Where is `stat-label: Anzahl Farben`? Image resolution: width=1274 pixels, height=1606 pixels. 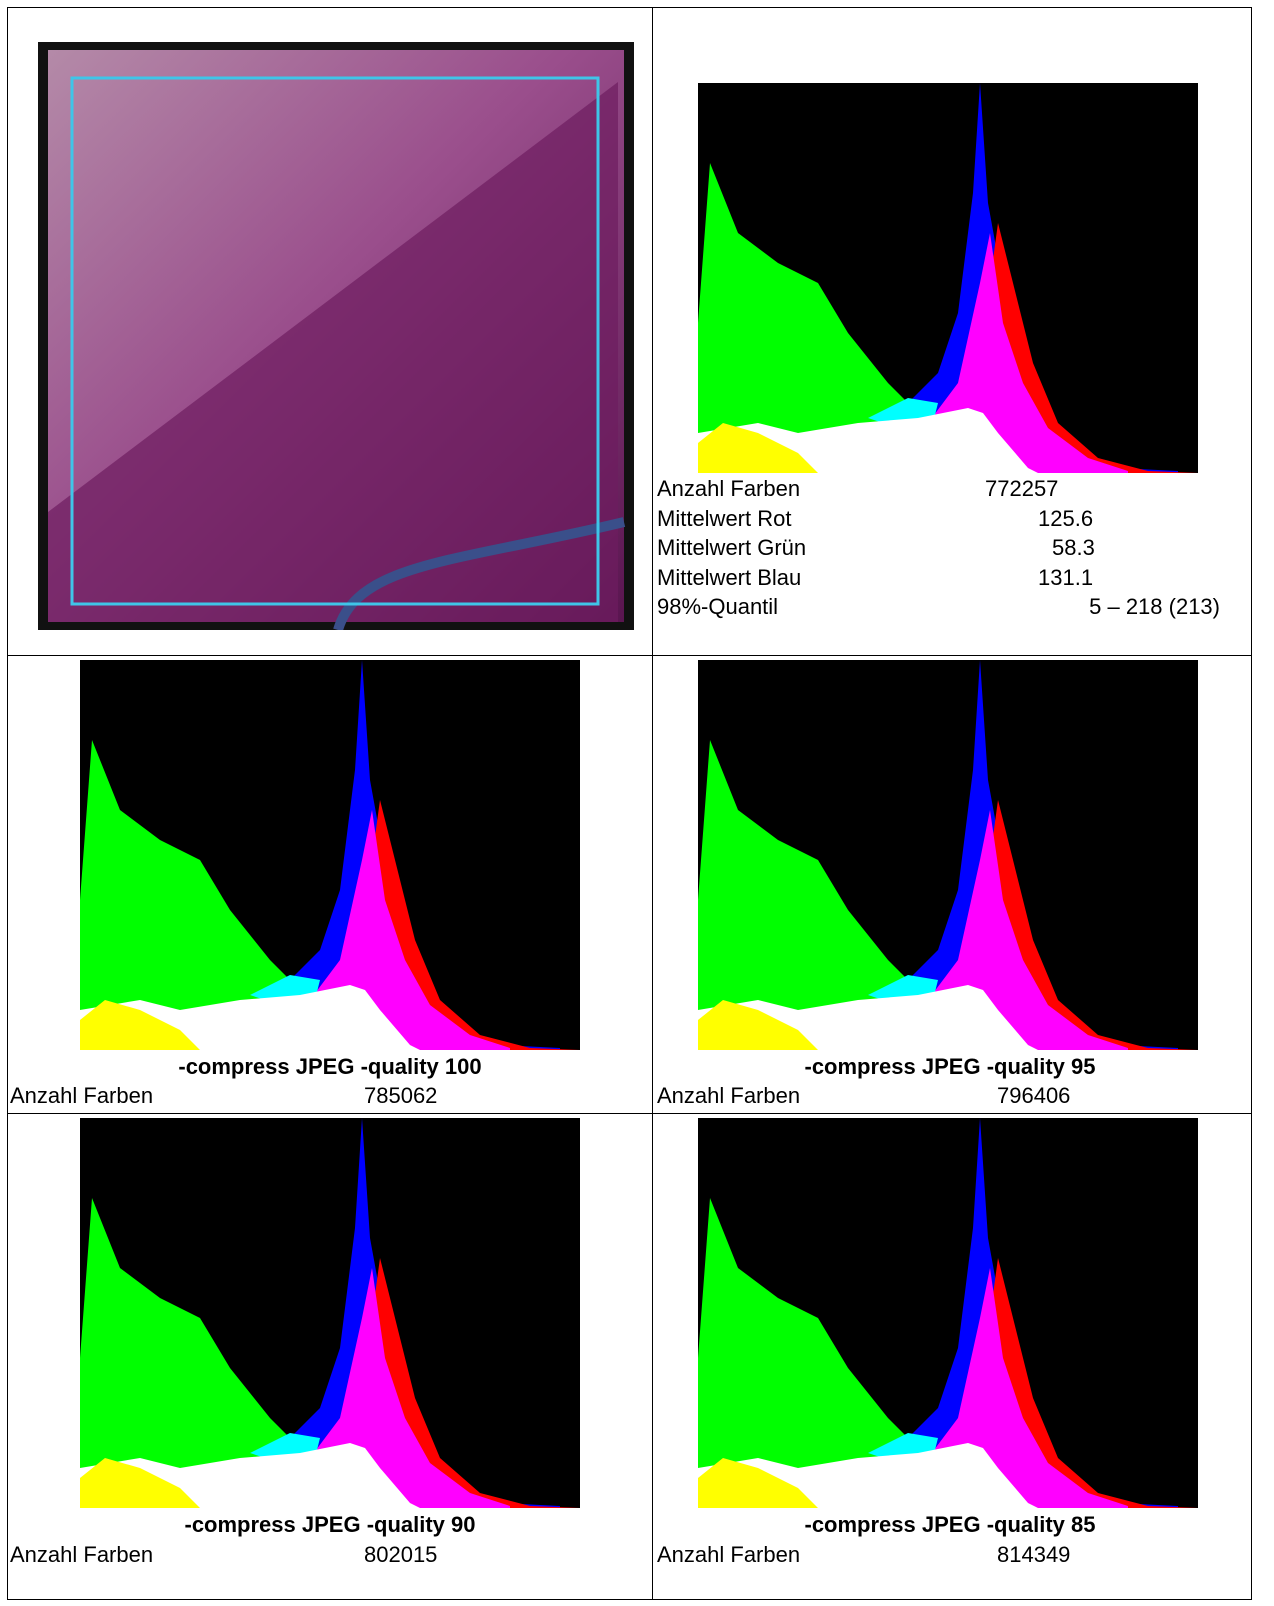
stat-label: Anzahl Farben is located at coordinates (729, 488).